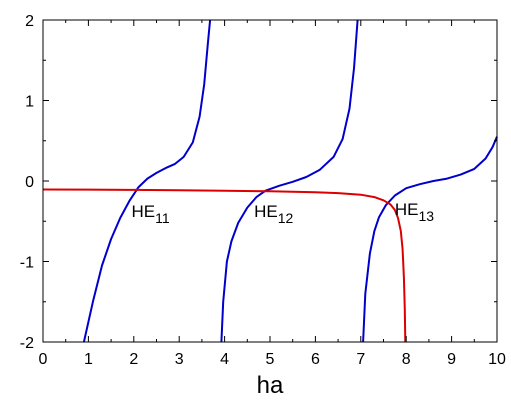 Image resolution: width=511 pixels, height=403 pixels. I want to click on x-tick-label: 4, so click(224, 359).